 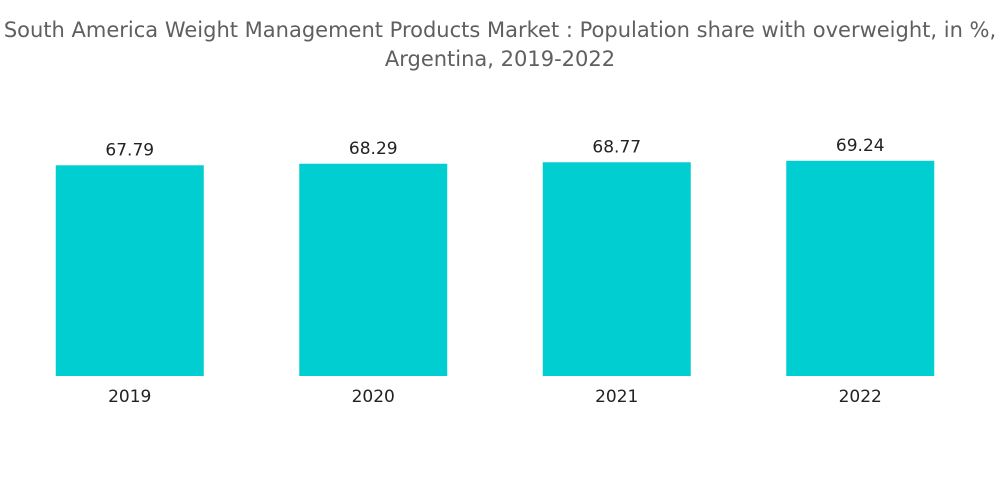 I want to click on data-label-2021: 68.77, so click(x=616, y=147).